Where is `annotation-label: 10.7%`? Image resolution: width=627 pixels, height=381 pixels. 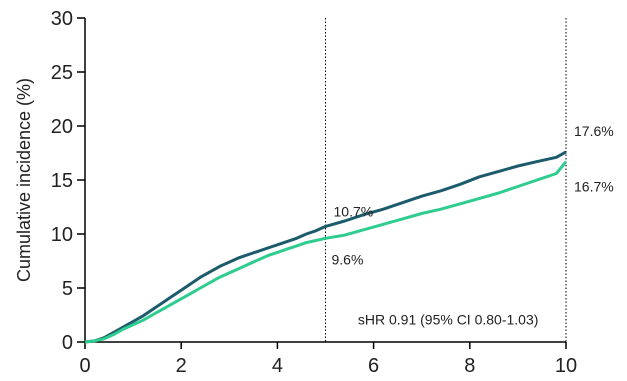 annotation-label: 10.7% is located at coordinates (354, 211).